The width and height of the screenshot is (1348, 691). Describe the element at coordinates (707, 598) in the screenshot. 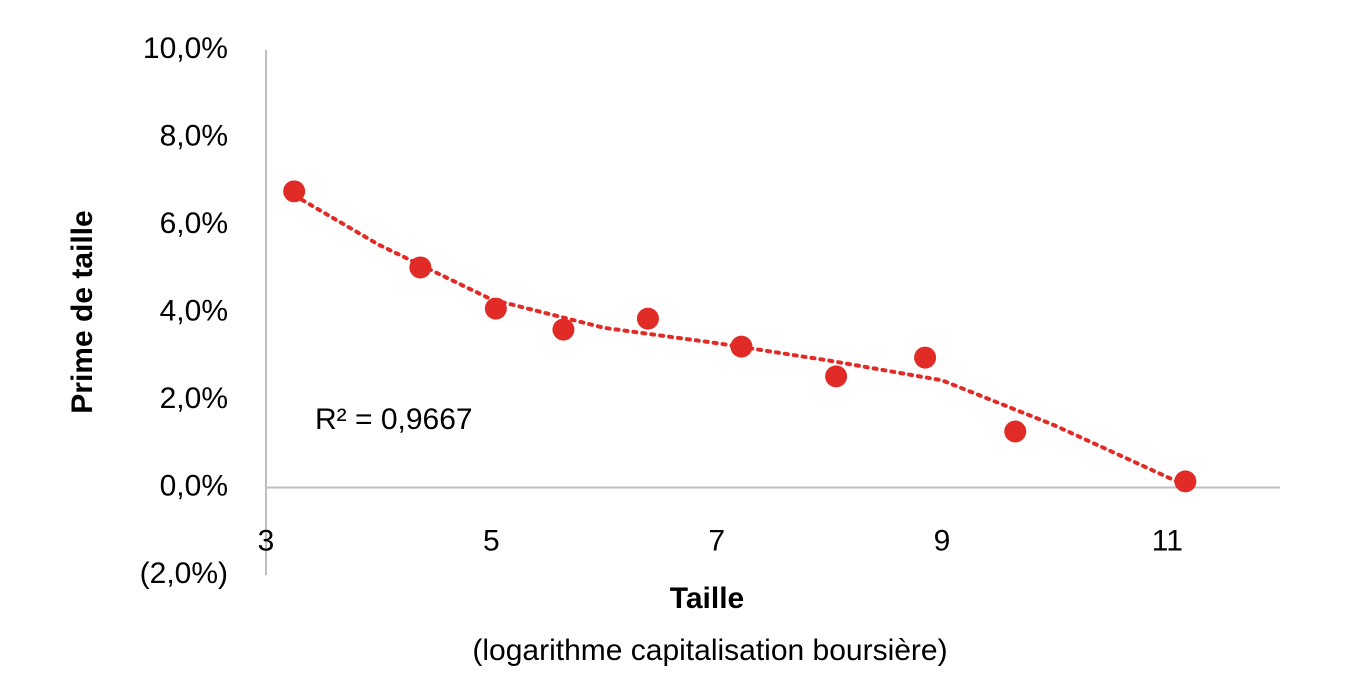

I see `x-axis-label: Taille` at that location.